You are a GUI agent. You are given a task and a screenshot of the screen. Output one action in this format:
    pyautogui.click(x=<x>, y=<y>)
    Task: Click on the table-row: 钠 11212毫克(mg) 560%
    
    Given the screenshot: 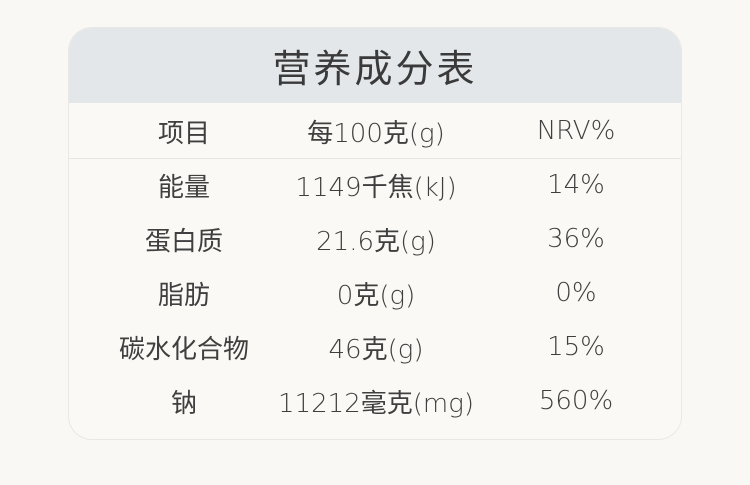 What is the action you would take?
    pyautogui.click(x=375, y=401)
    